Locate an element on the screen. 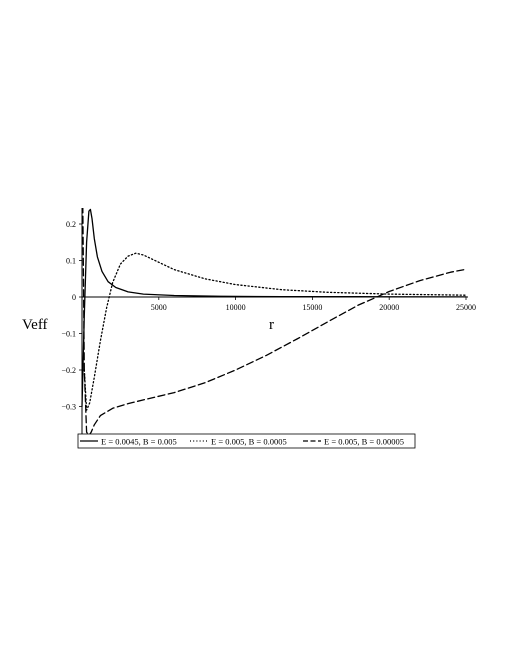  legend-label: E = 0.005, B = 0.0005 is located at coordinates (249, 442).